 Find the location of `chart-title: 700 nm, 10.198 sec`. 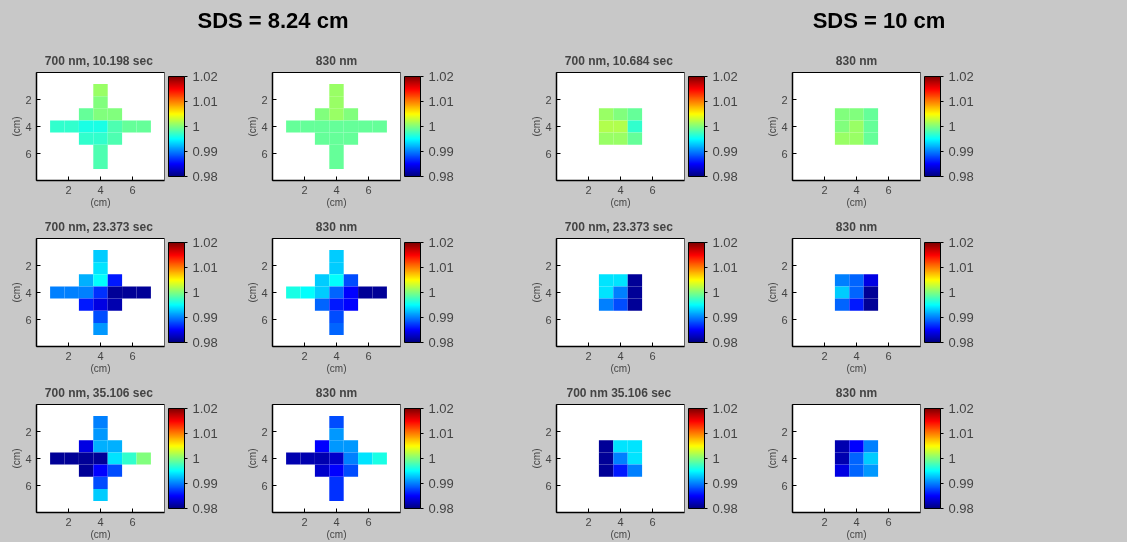

chart-title: 700 nm, 10.198 sec is located at coordinates (99, 60).